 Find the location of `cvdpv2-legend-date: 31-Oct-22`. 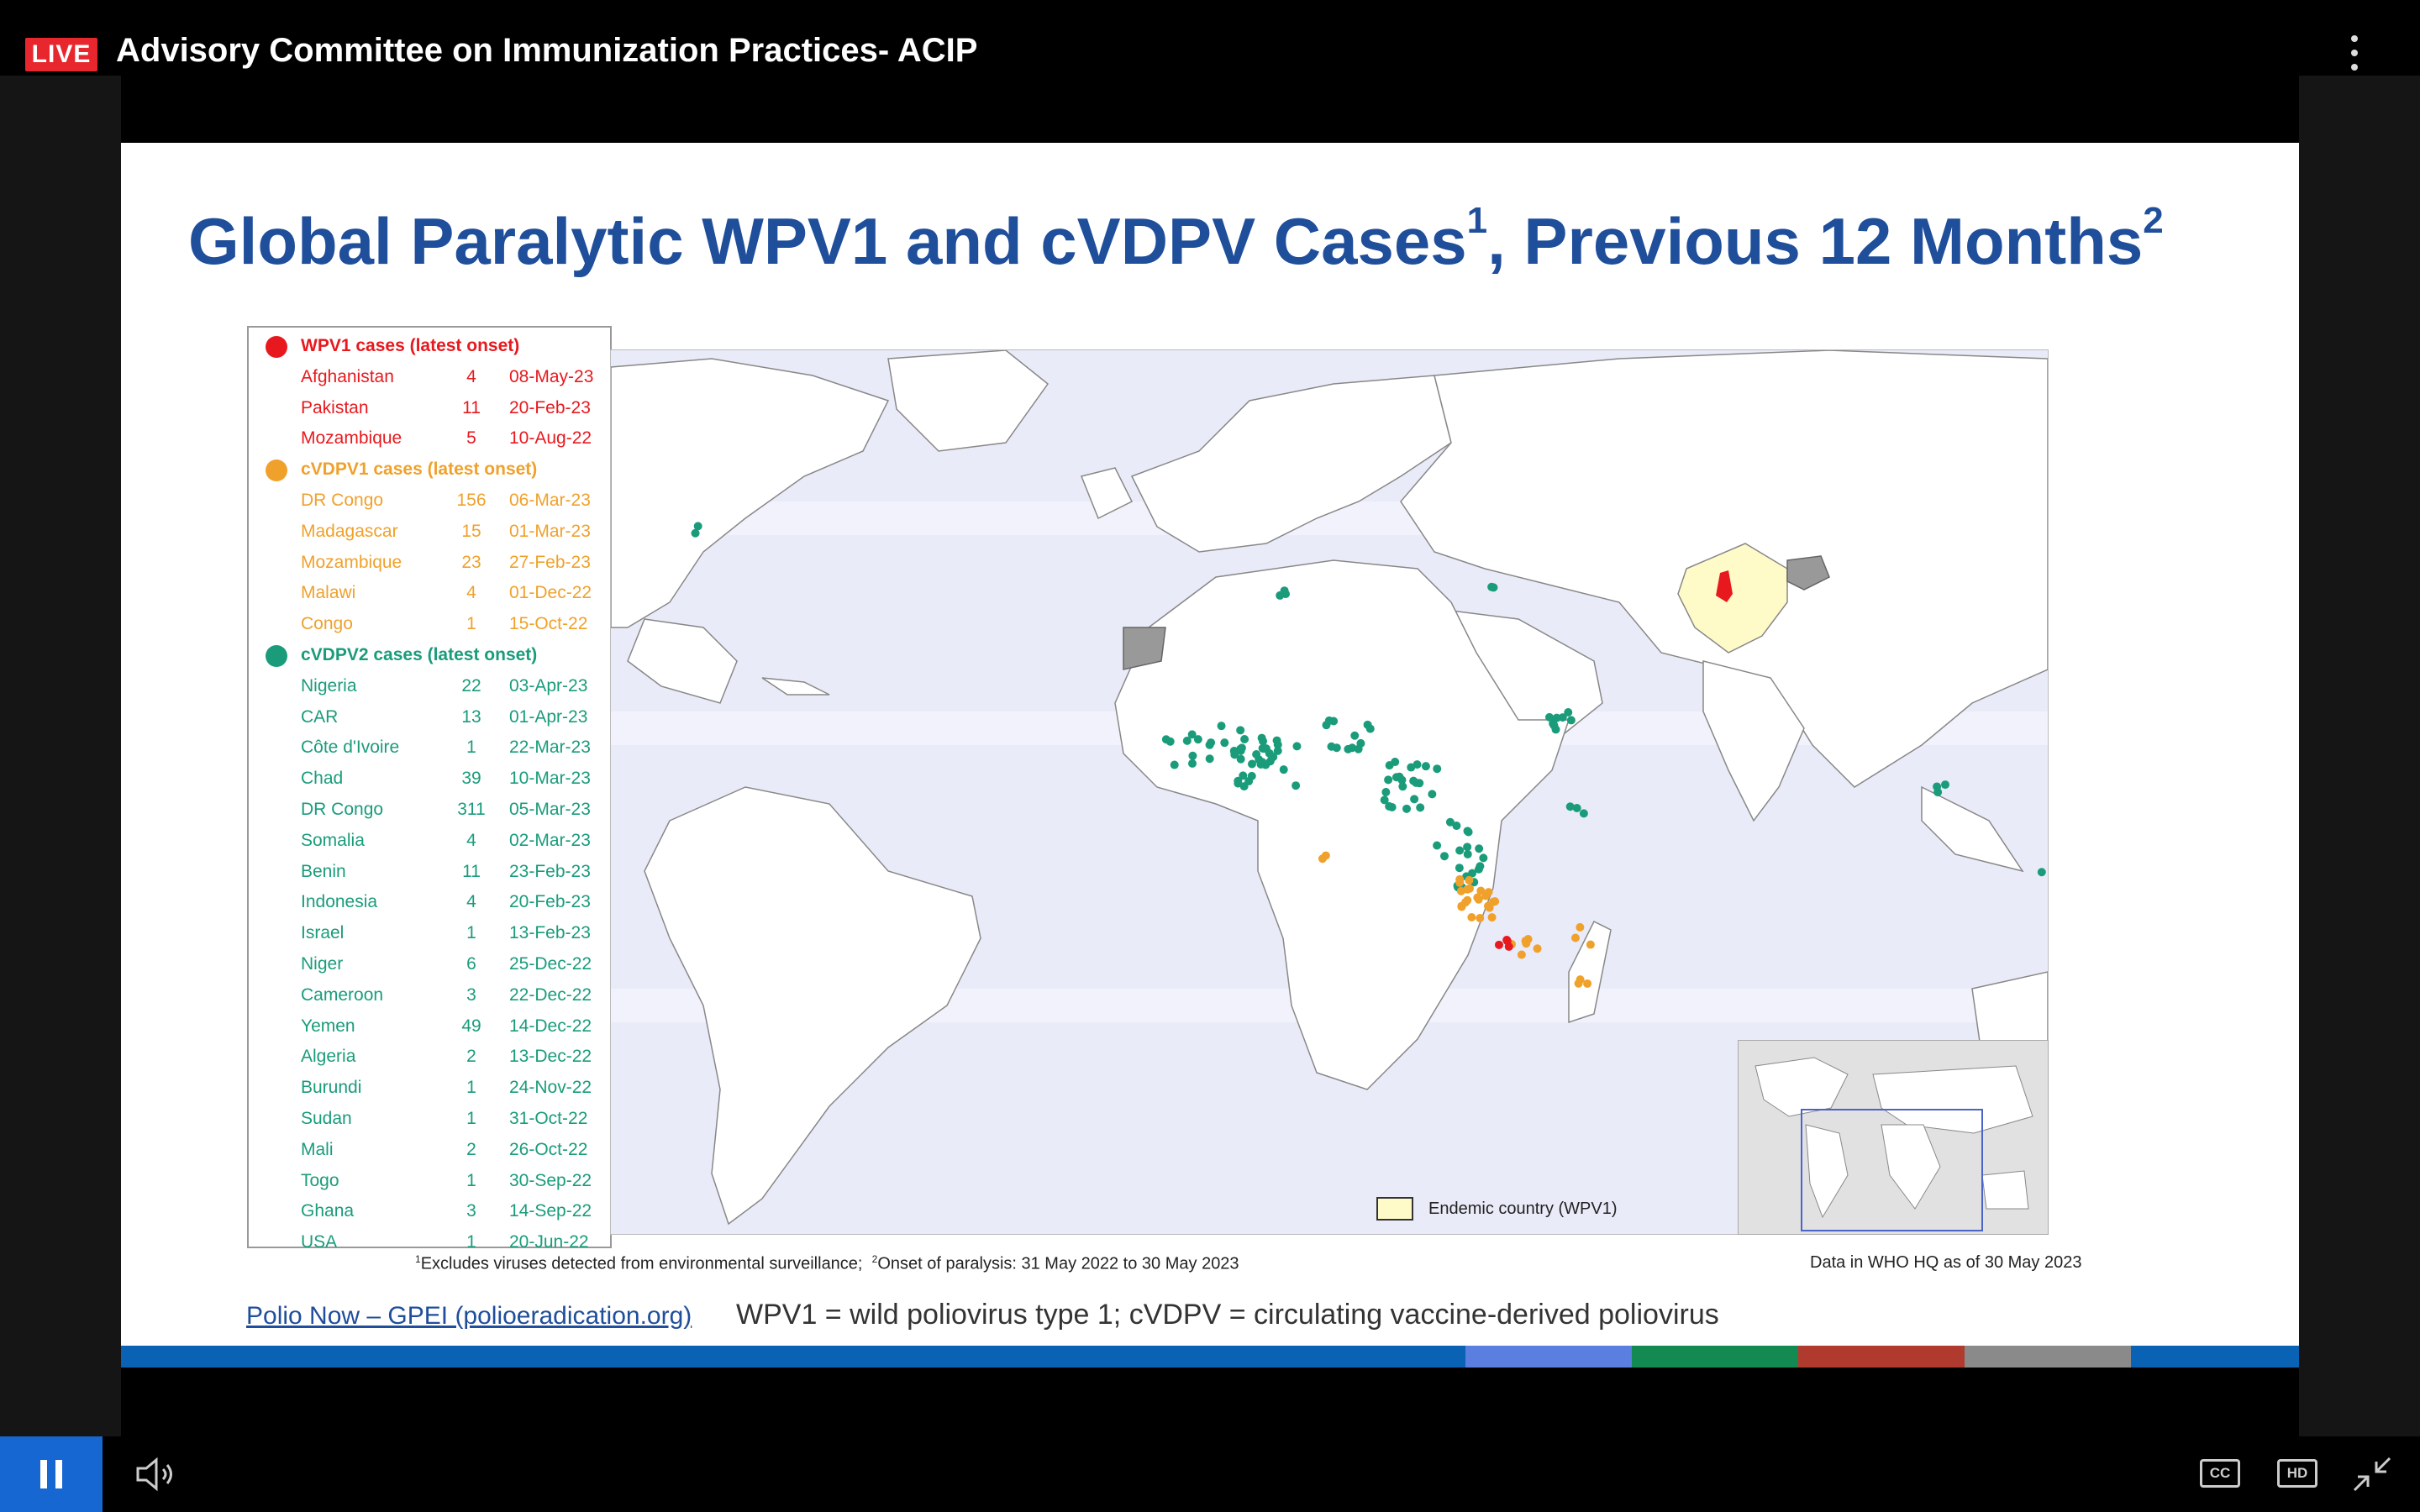

cvdpv2-legend-date: 31-Oct-22 is located at coordinates (548, 1118).